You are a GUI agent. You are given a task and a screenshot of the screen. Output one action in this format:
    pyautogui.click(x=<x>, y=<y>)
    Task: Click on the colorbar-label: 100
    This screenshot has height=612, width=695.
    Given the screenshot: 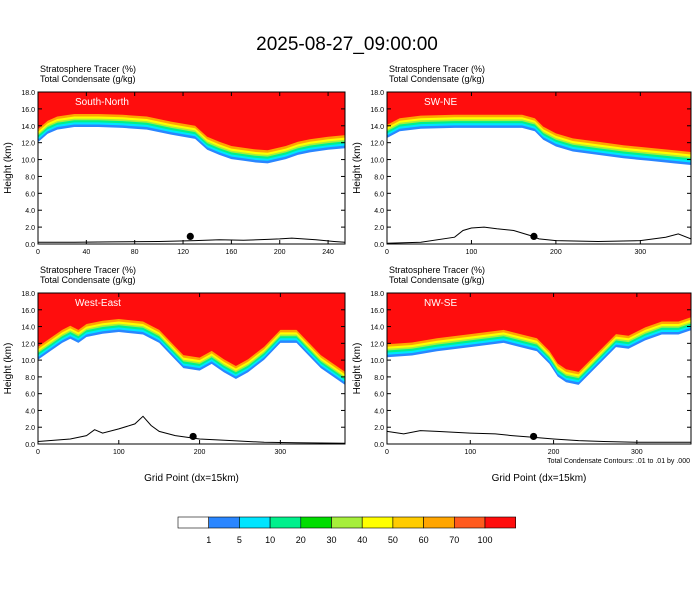 What is the action you would take?
    pyautogui.click(x=484, y=540)
    